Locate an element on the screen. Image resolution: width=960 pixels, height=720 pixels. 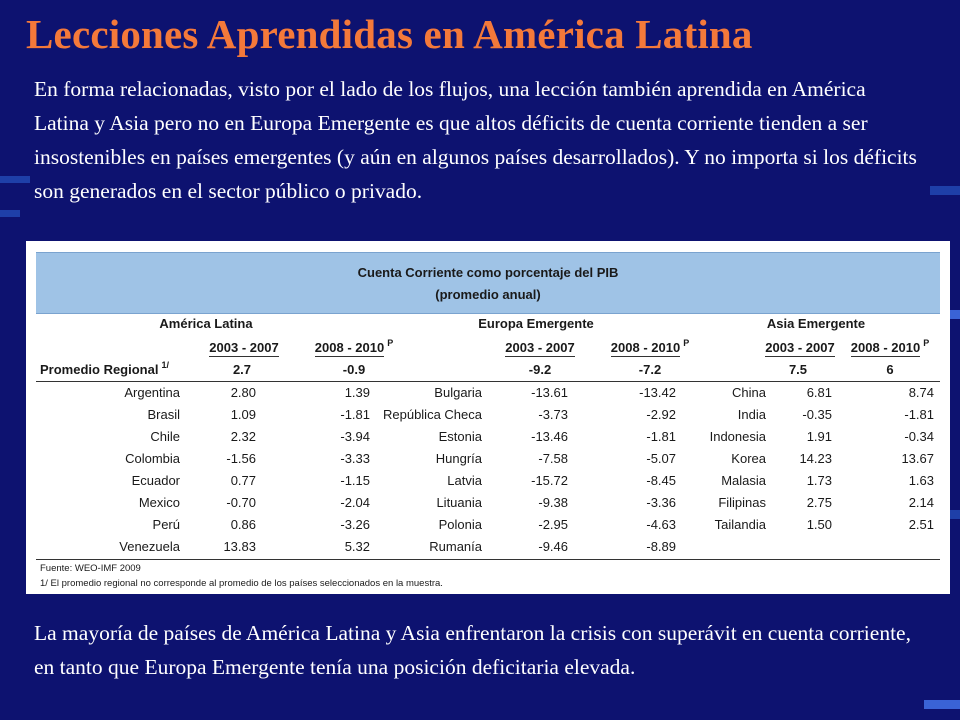
period-2-asia: 2008 - 2010 is located at coordinates (885, 348).